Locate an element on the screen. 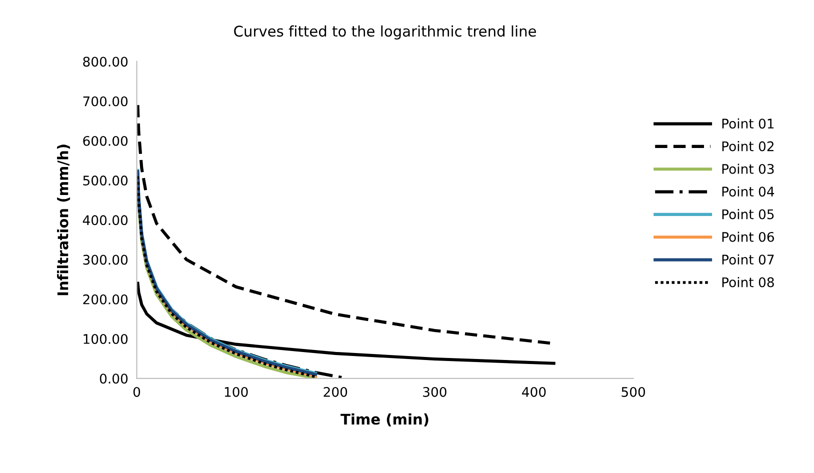 The image size is (814, 473). chart-title: Curves fitted to the logarithmic trend line is located at coordinates (385, 32).